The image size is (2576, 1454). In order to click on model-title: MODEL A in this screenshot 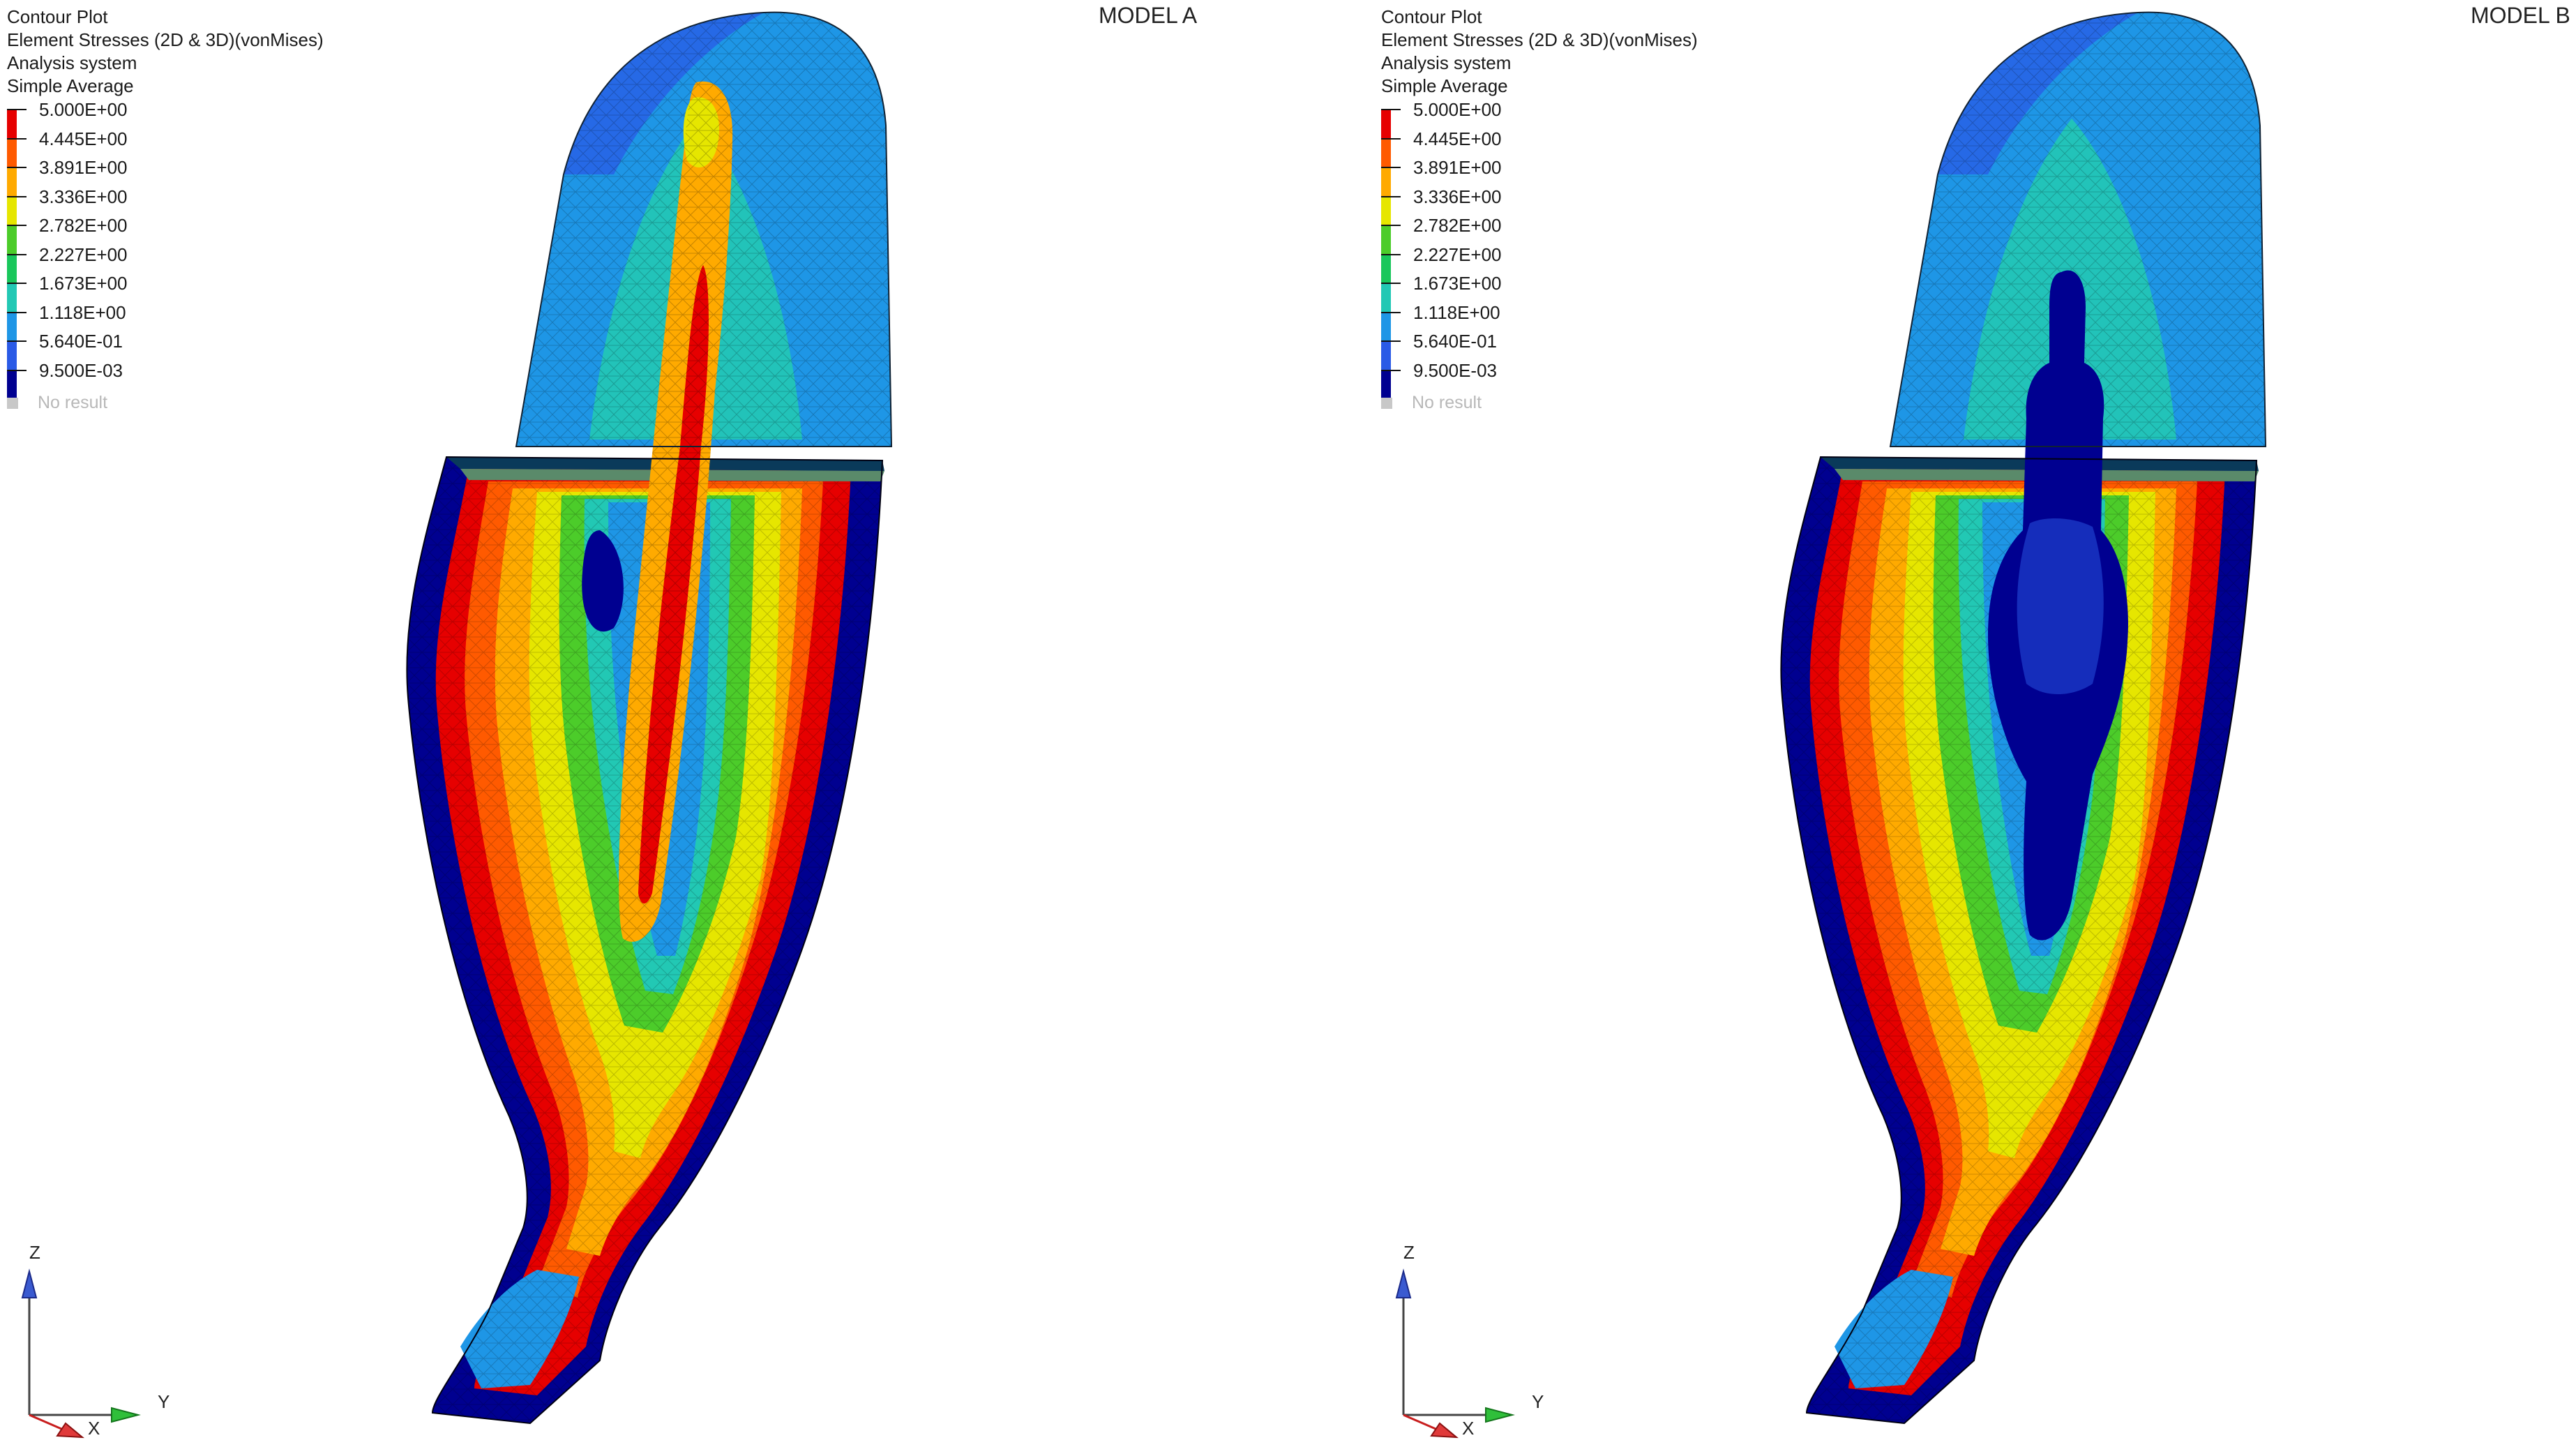, I will do `click(1148, 16)`.